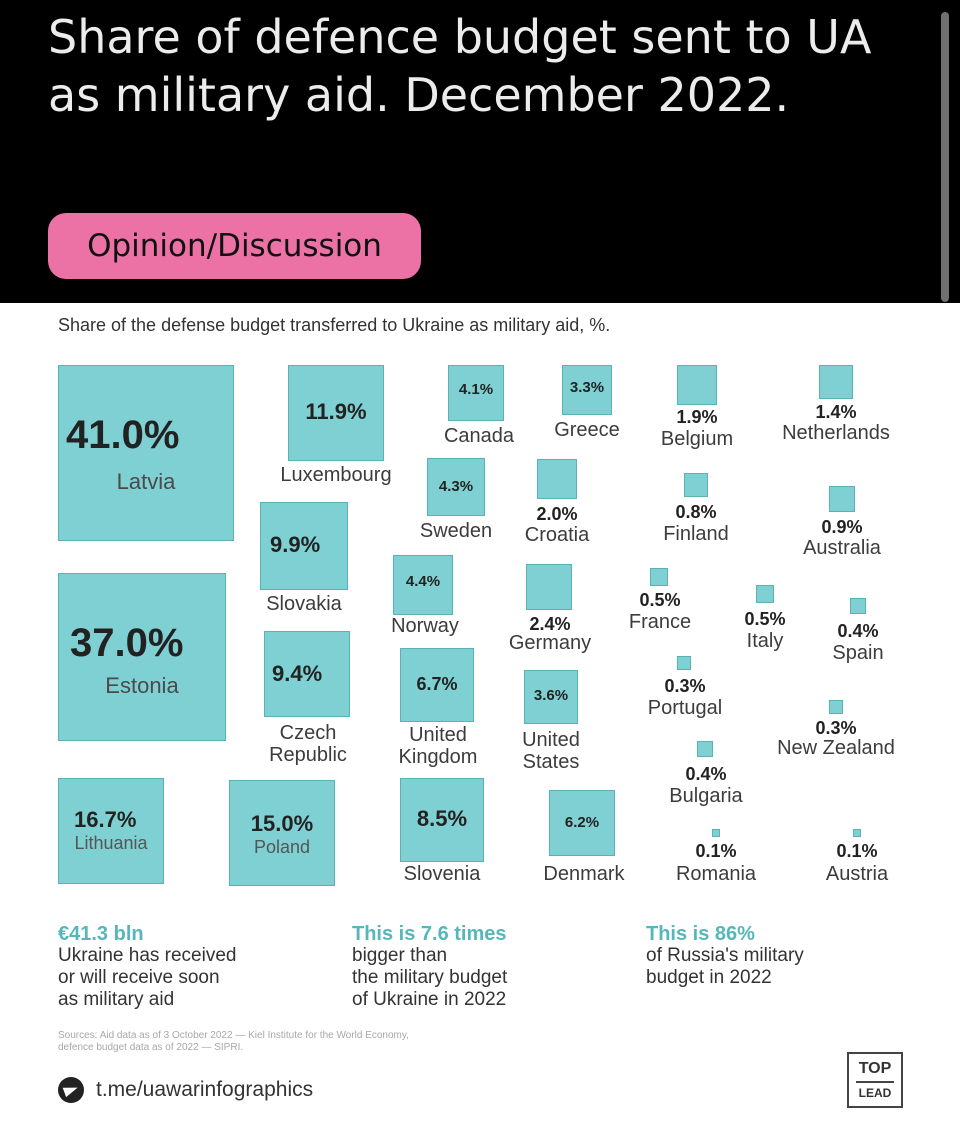 This screenshot has height=1147, width=960. I want to click on label-czech-republic: Czech Republic, so click(308, 744).